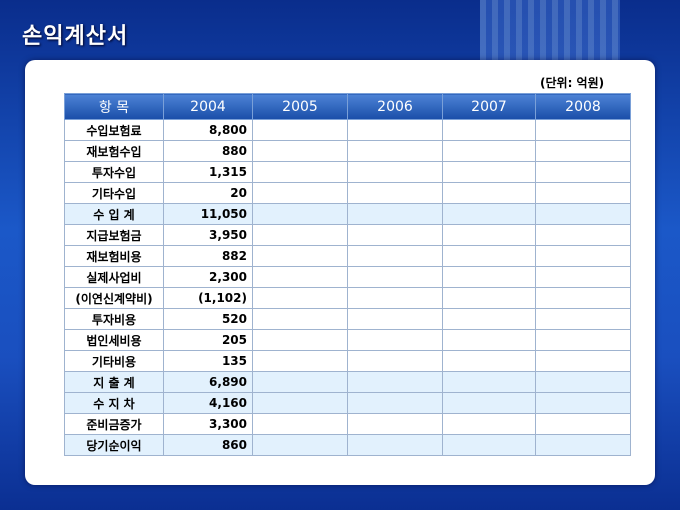 The width and height of the screenshot is (680, 510). Describe the element at coordinates (114, 319) in the screenshot. I see `row-label: 투자비용` at that location.